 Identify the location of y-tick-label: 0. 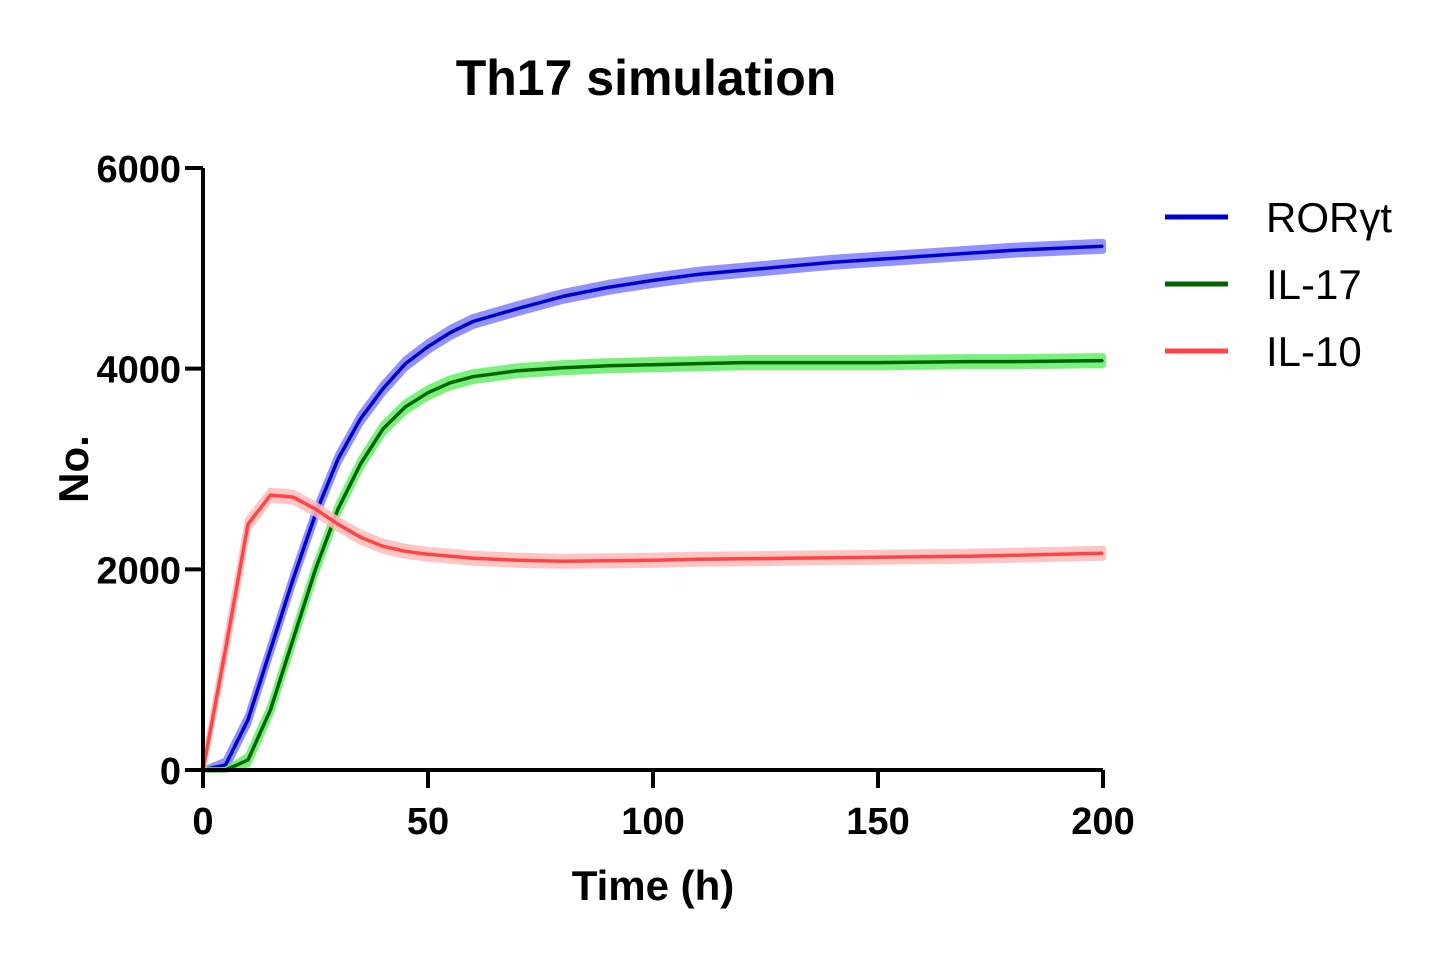
(170, 772).